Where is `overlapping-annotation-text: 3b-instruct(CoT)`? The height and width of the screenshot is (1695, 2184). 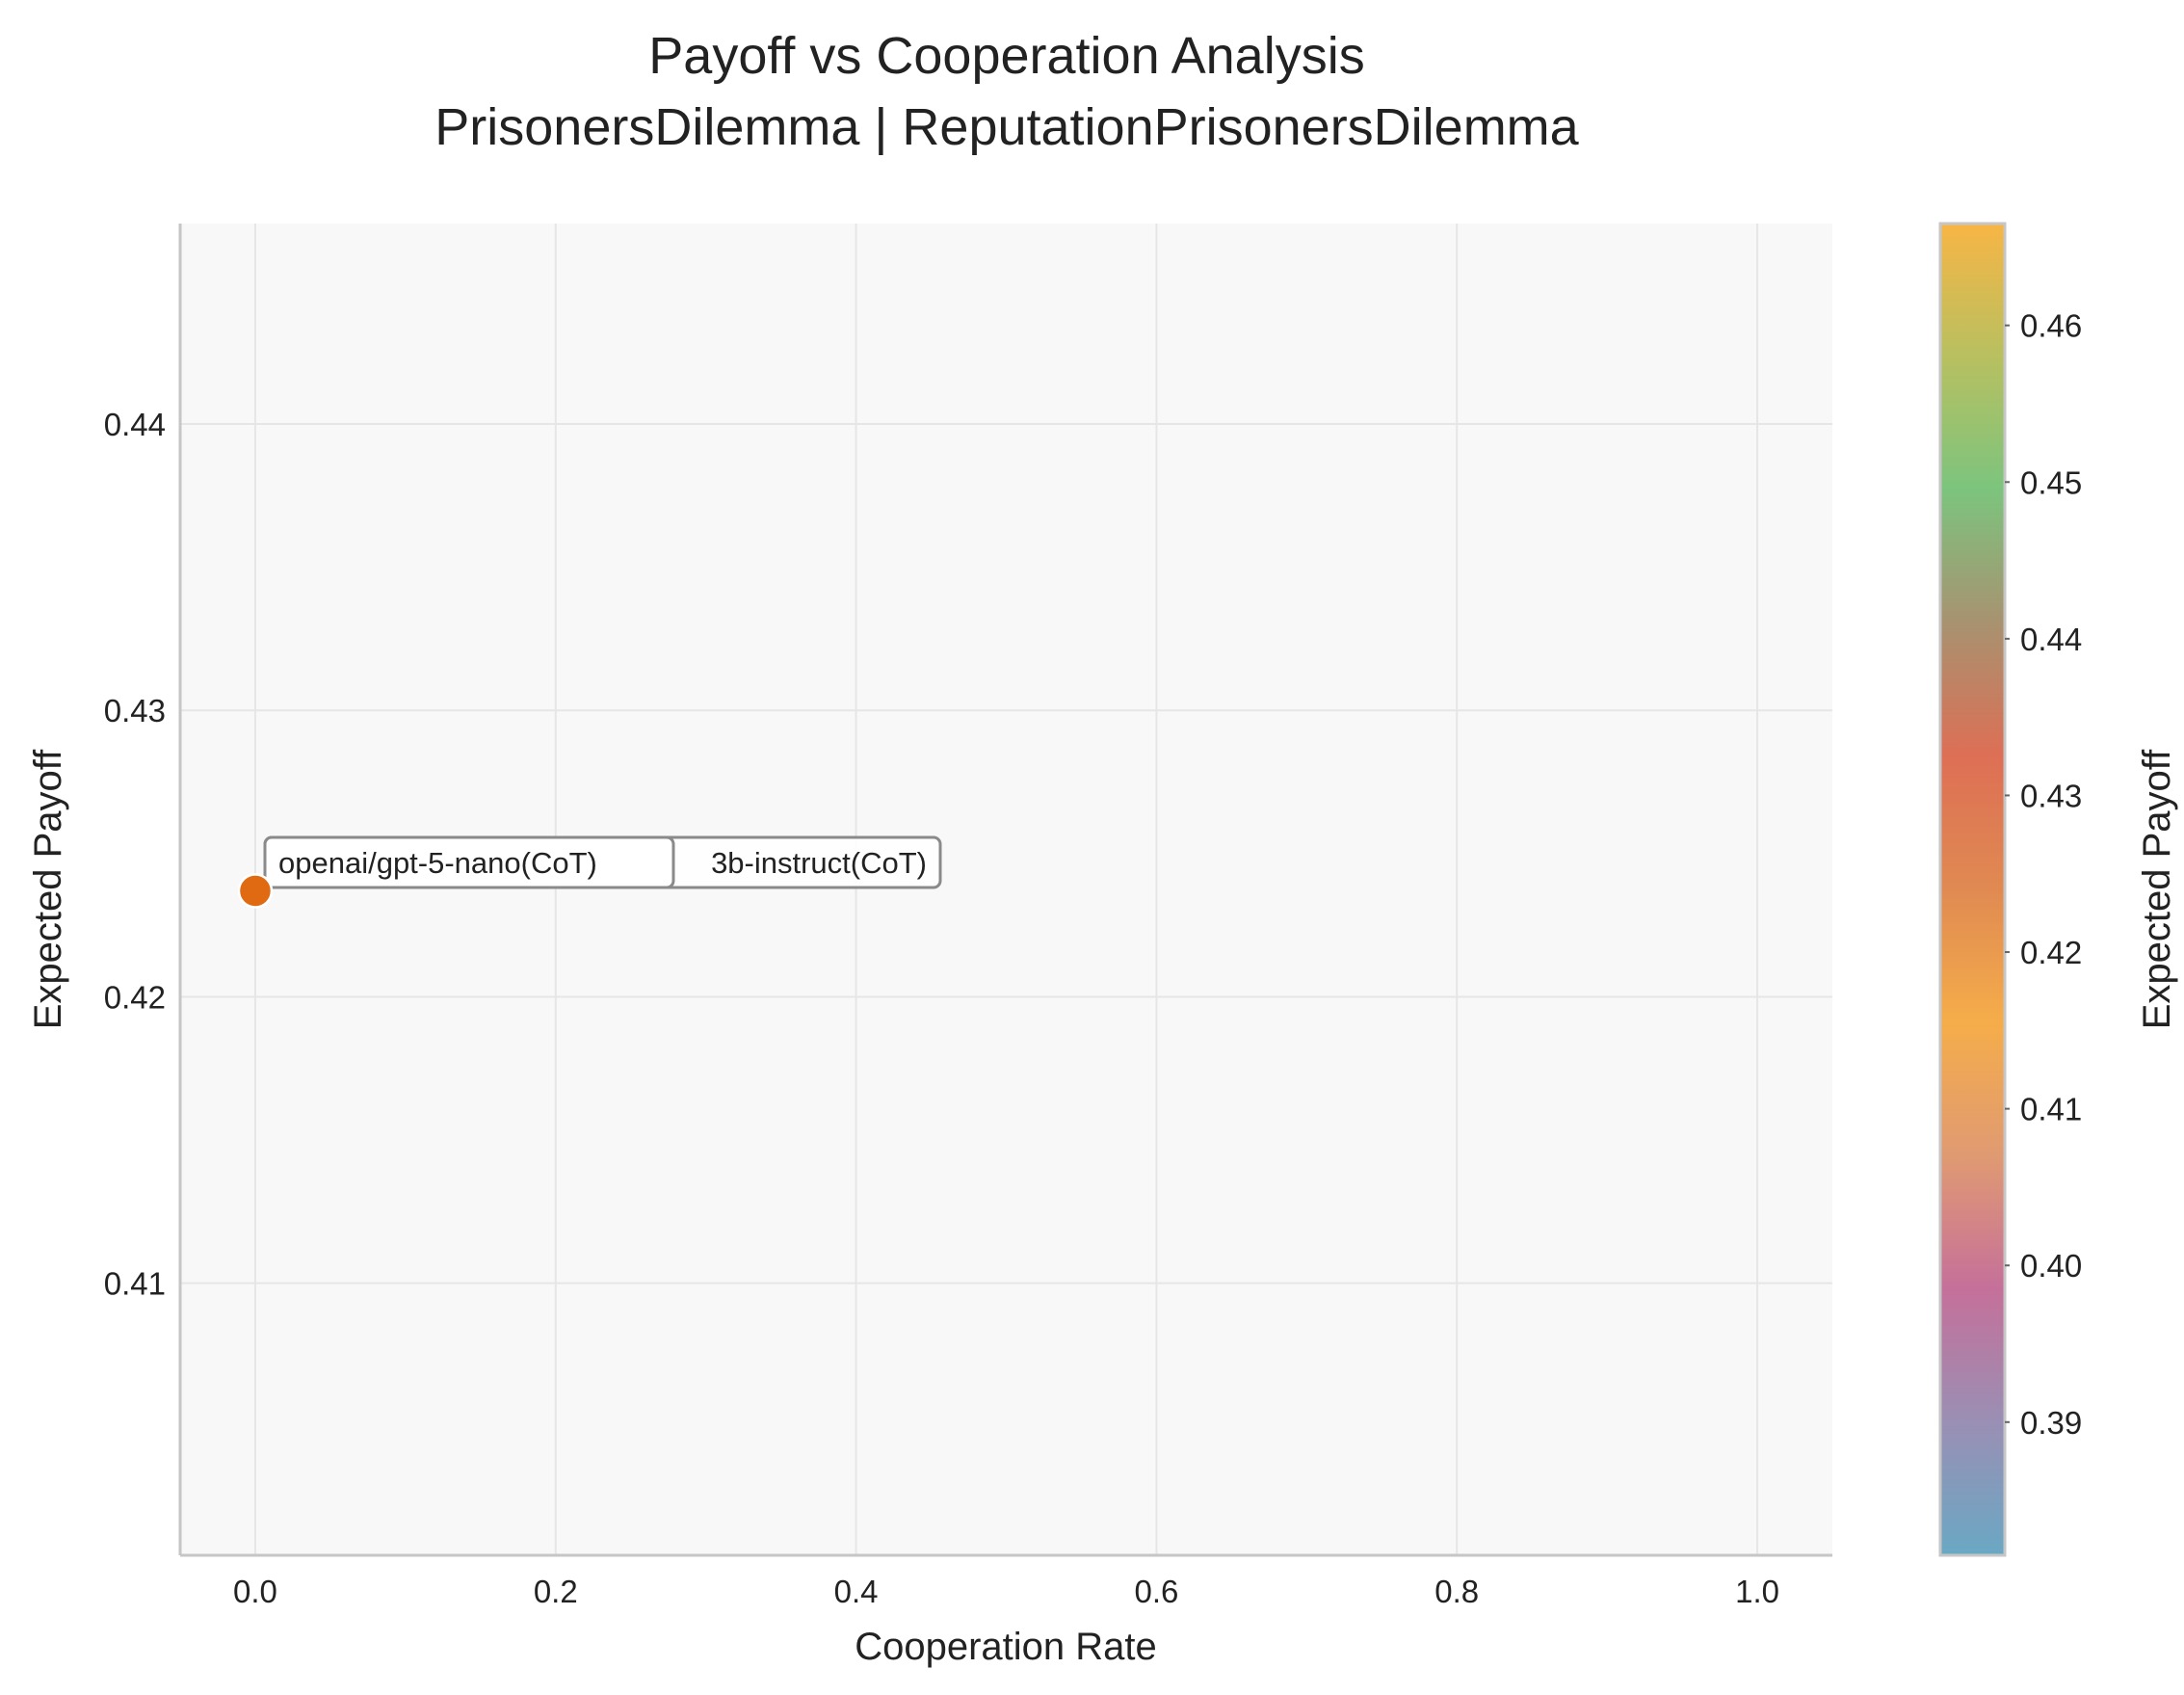 overlapping-annotation-text: 3b-instruct(CoT) is located at coordinates (819, 863).